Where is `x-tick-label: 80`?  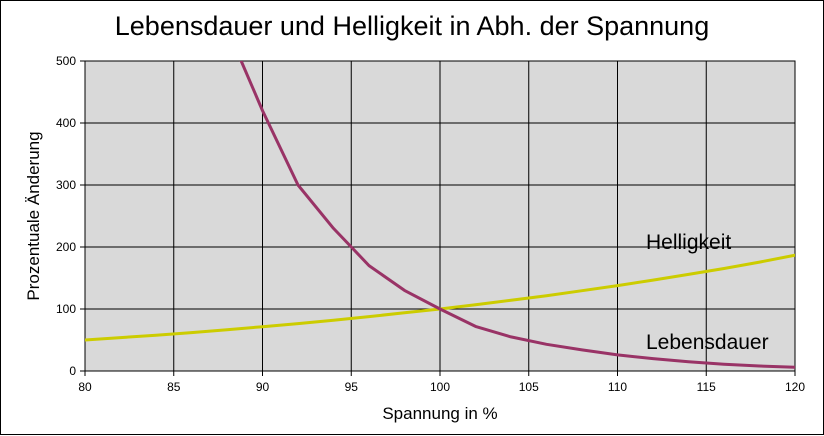
x-tick-label: 80 is located at coordinates (85, 387).